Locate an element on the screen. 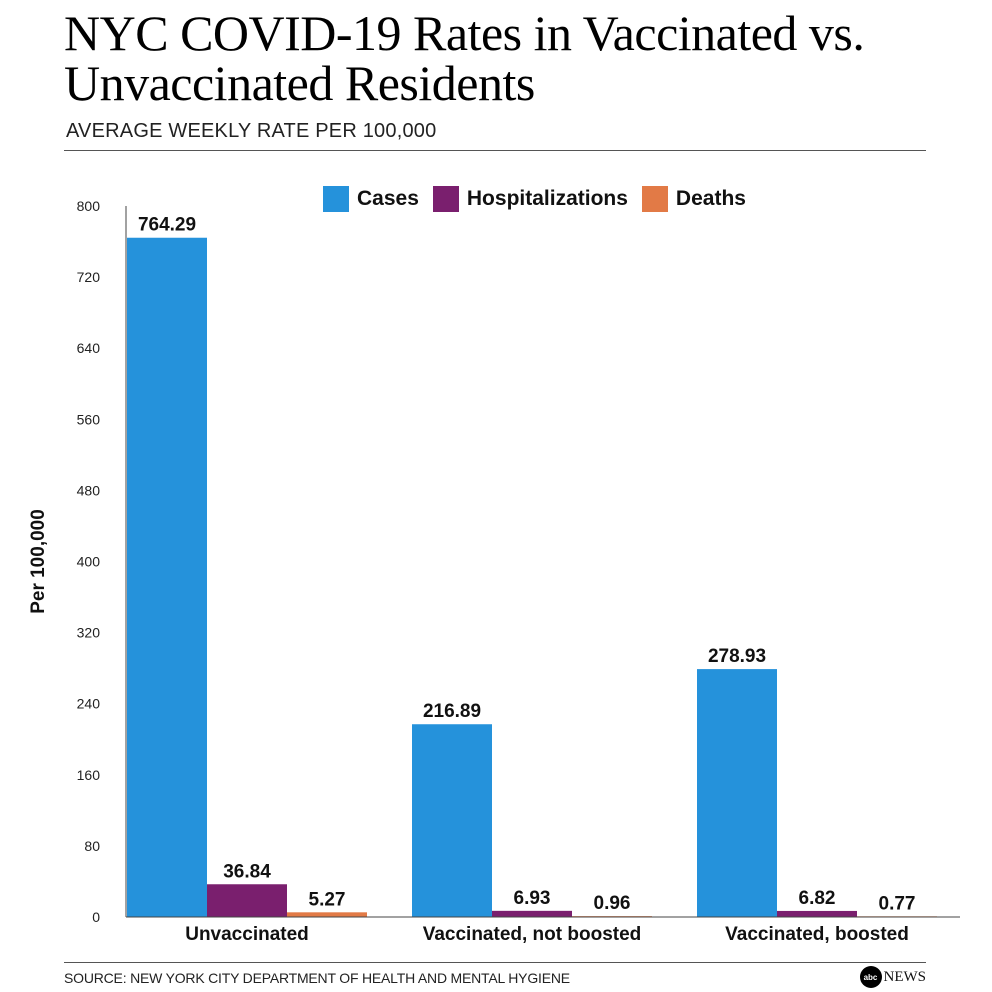 Image resolution: width=992 pixels, height=992 pixels. y-tick-label: 480 is located at coordinates (89, 490).